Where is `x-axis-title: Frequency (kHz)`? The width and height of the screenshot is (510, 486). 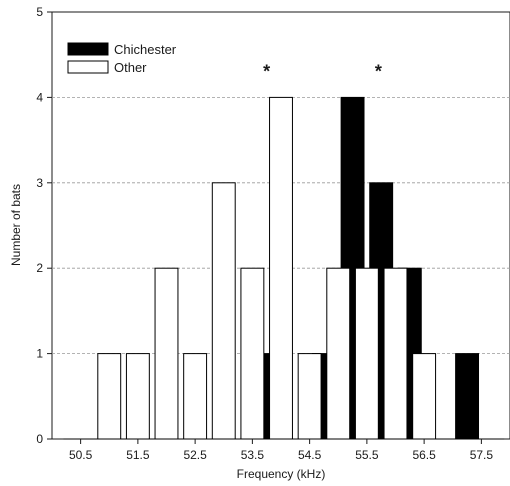 x-axis-title: Frequency (kHz) is located at coordinates (281, 474).